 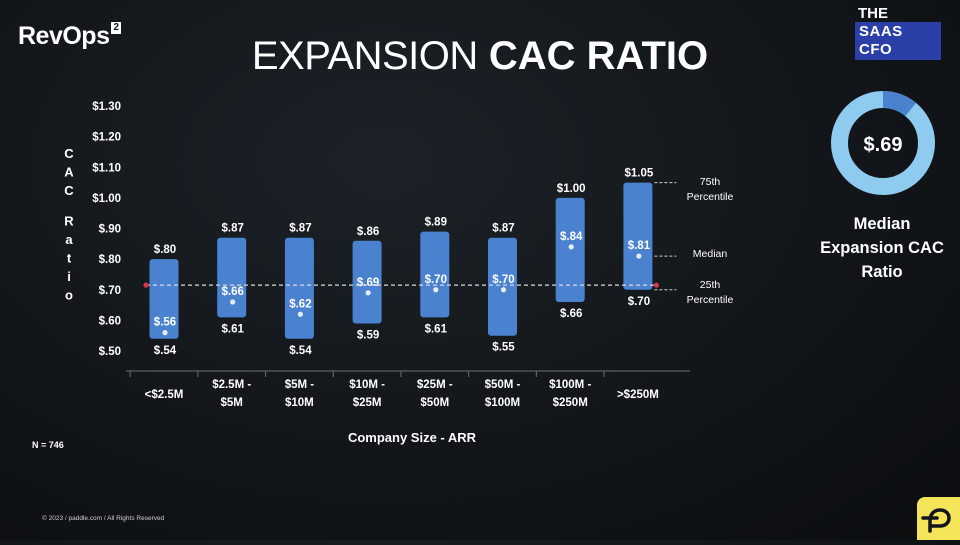 What do you see at coordinates (110, 260) in the screenshot?
I see `y-tick-label: $.80` at bounding box center [110, 260].